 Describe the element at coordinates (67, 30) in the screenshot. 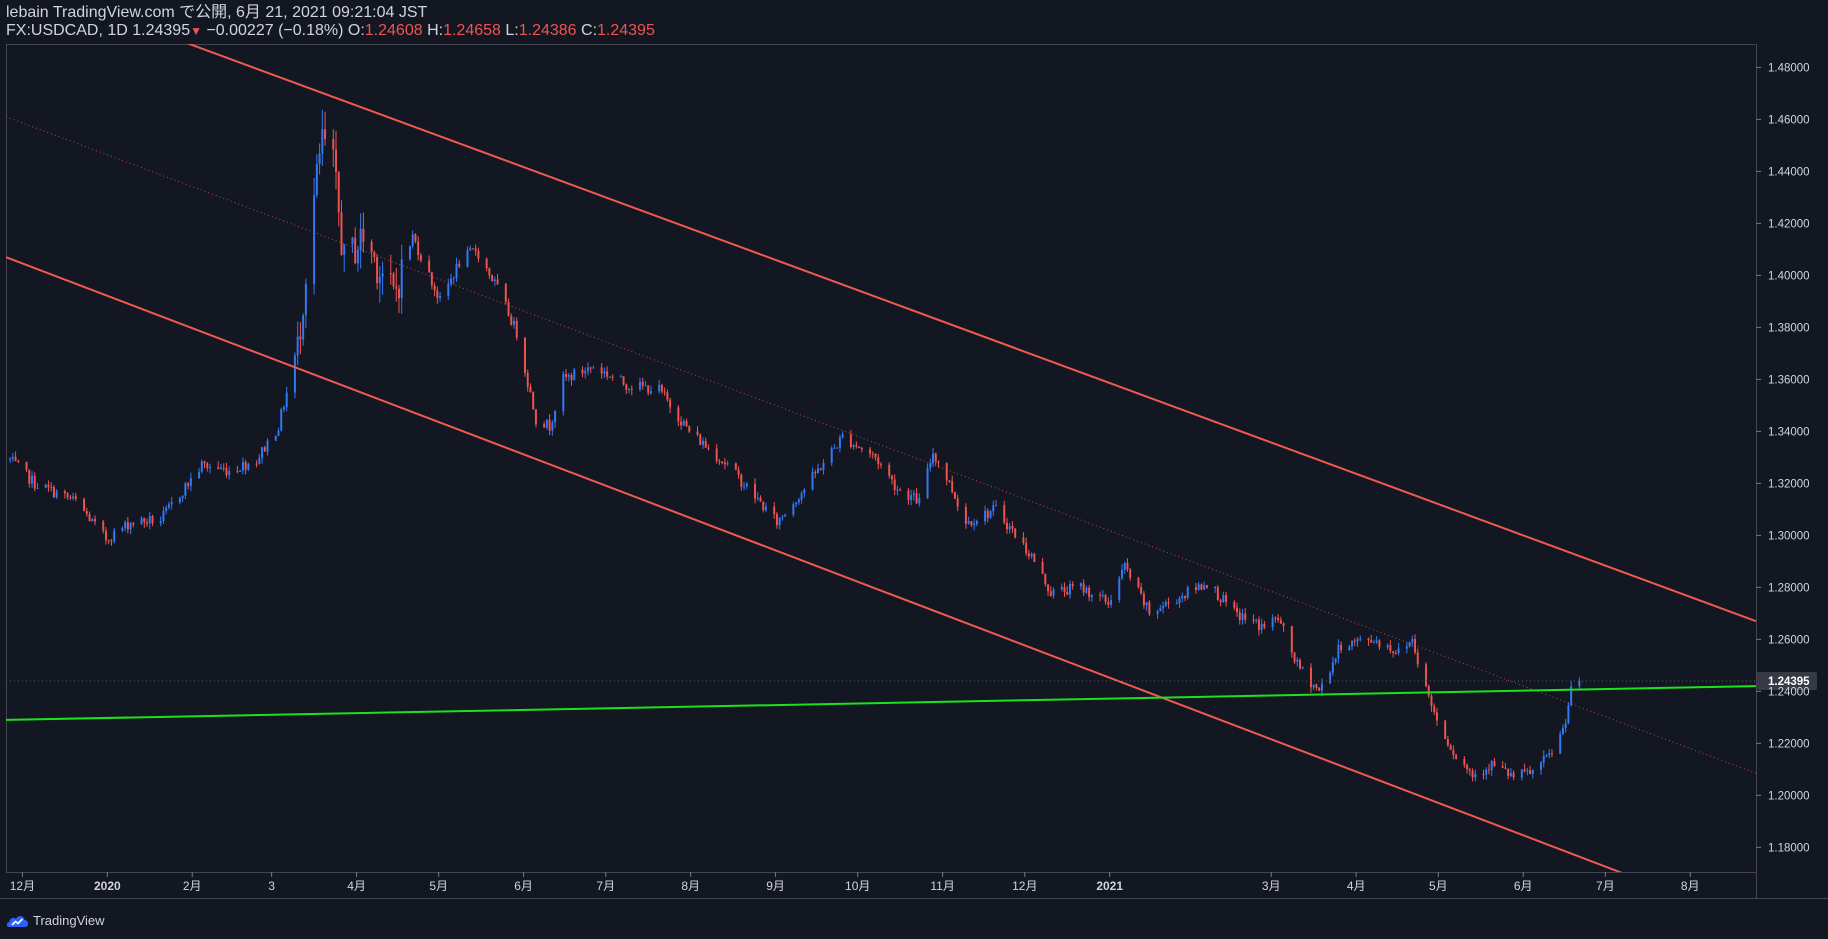

I see `symbol-label: FX:USDCAD, 1D` at that location.